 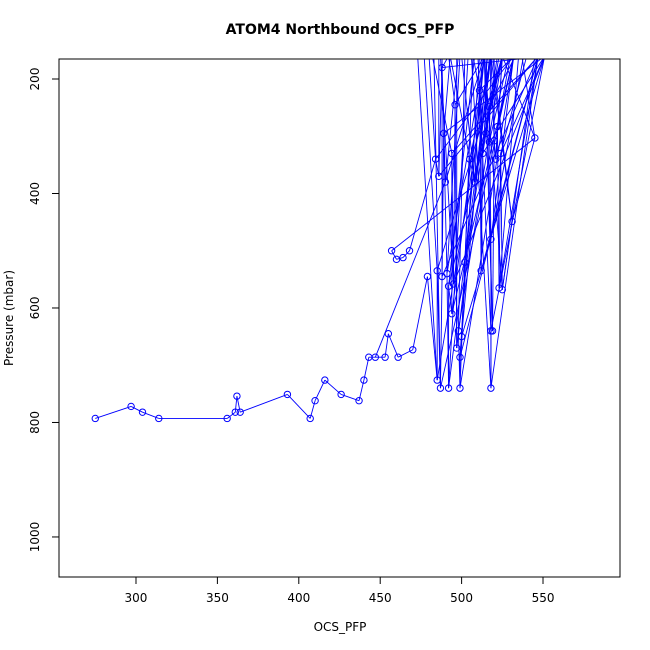 I want to click on y-tick-label: 600, so click(x=35, y=308).